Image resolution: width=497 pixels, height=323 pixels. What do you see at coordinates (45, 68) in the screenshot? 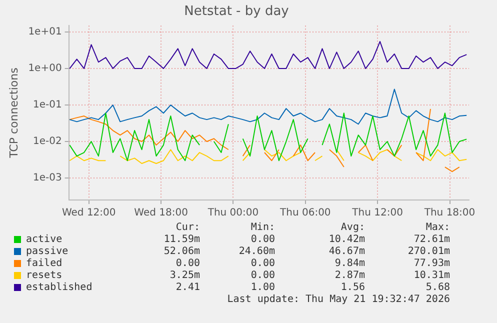
I see `y-tick-label: 1e+00` at bounding box center [45, 68].